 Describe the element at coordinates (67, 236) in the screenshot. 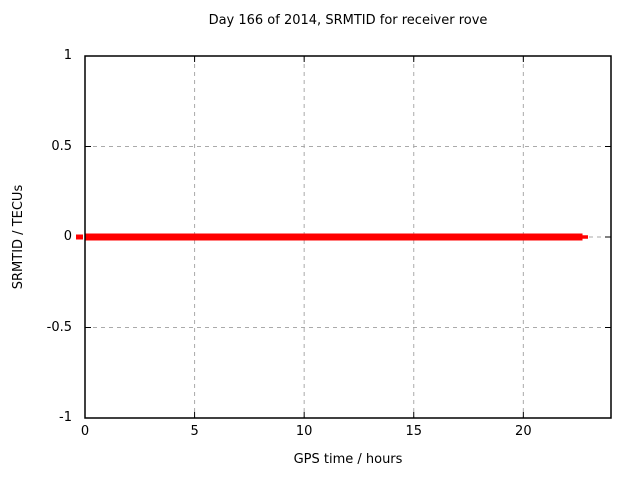

I see `y-tick-label: 0` at that location.